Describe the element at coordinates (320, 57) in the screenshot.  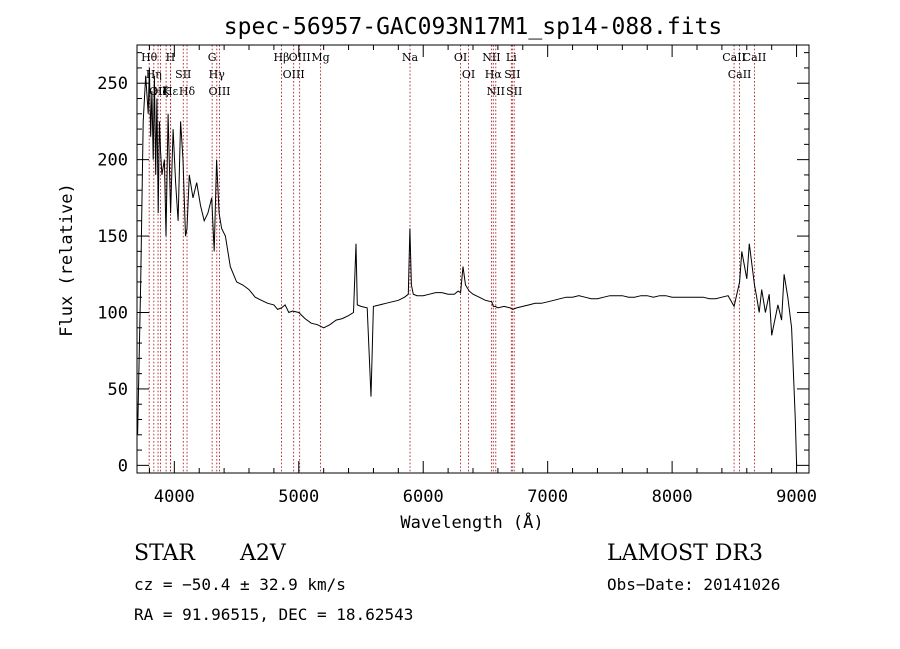
I see `line-label: Mg` at that location.